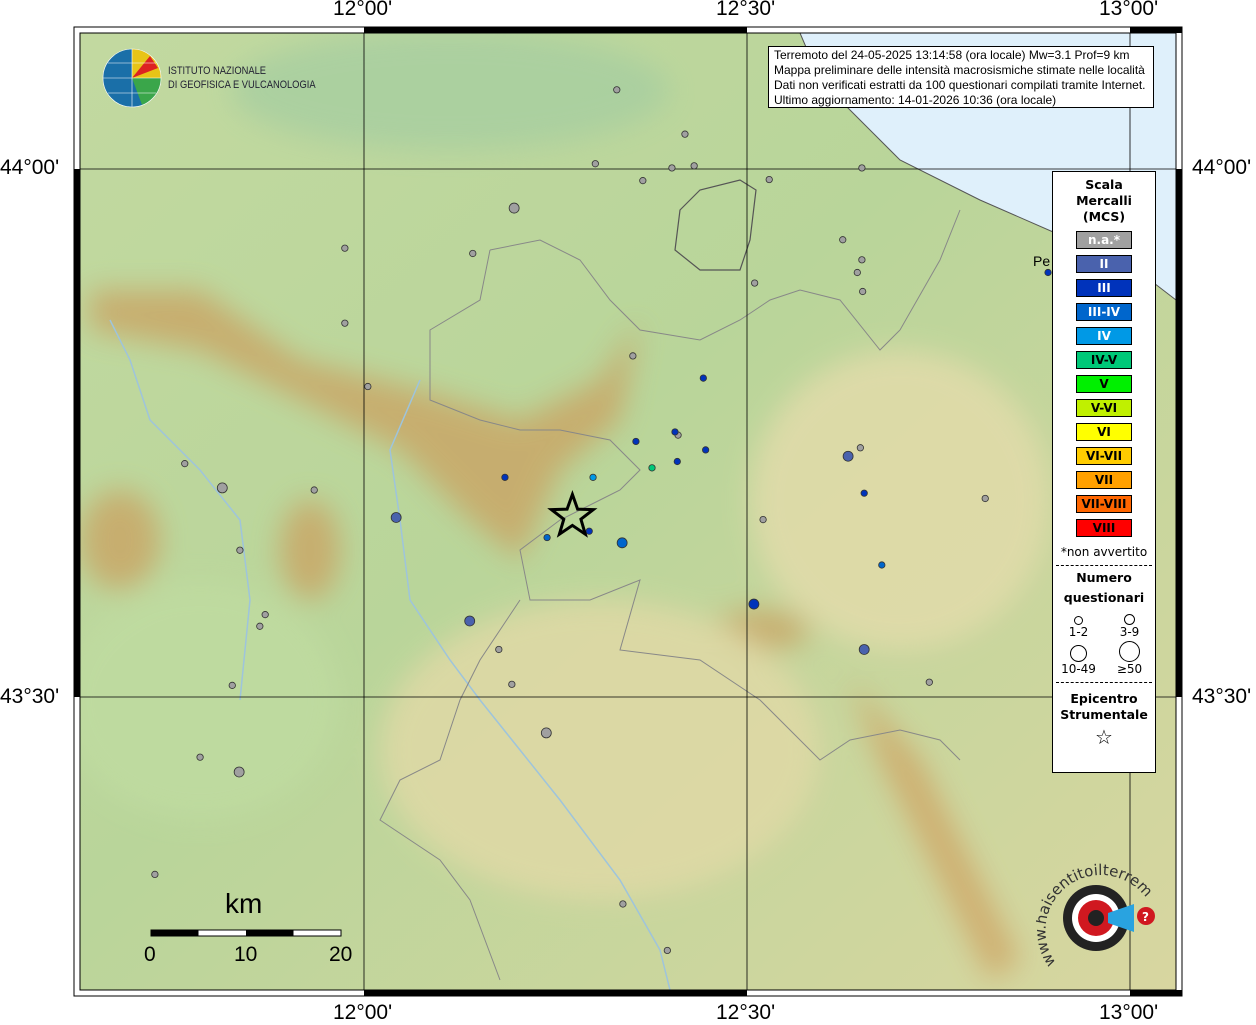  I want to click on legend-title: Mercalli, so click(1104, 200).